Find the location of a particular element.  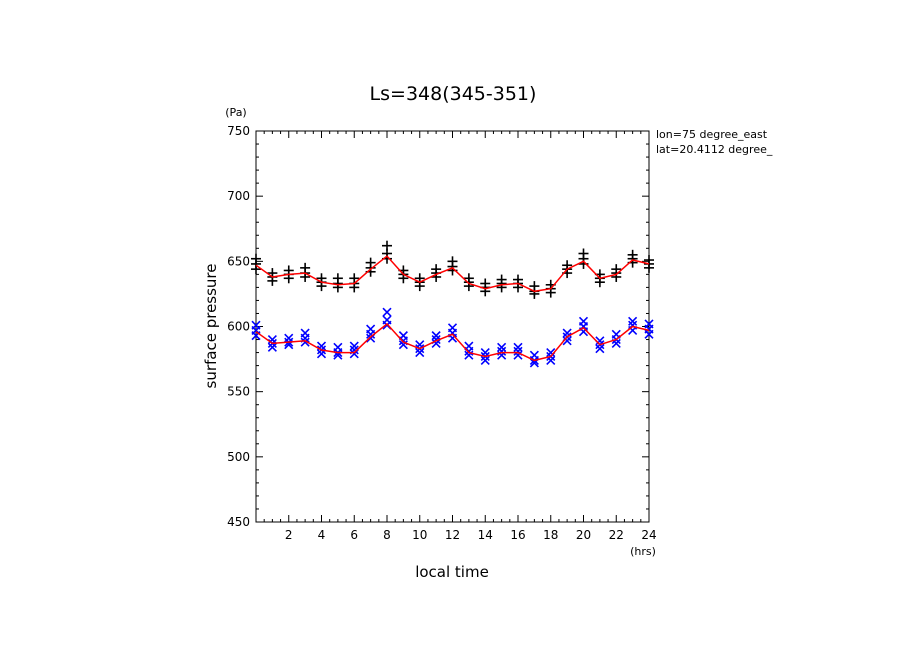

x-tick-label: 20 is located at coordinates (583, 535).